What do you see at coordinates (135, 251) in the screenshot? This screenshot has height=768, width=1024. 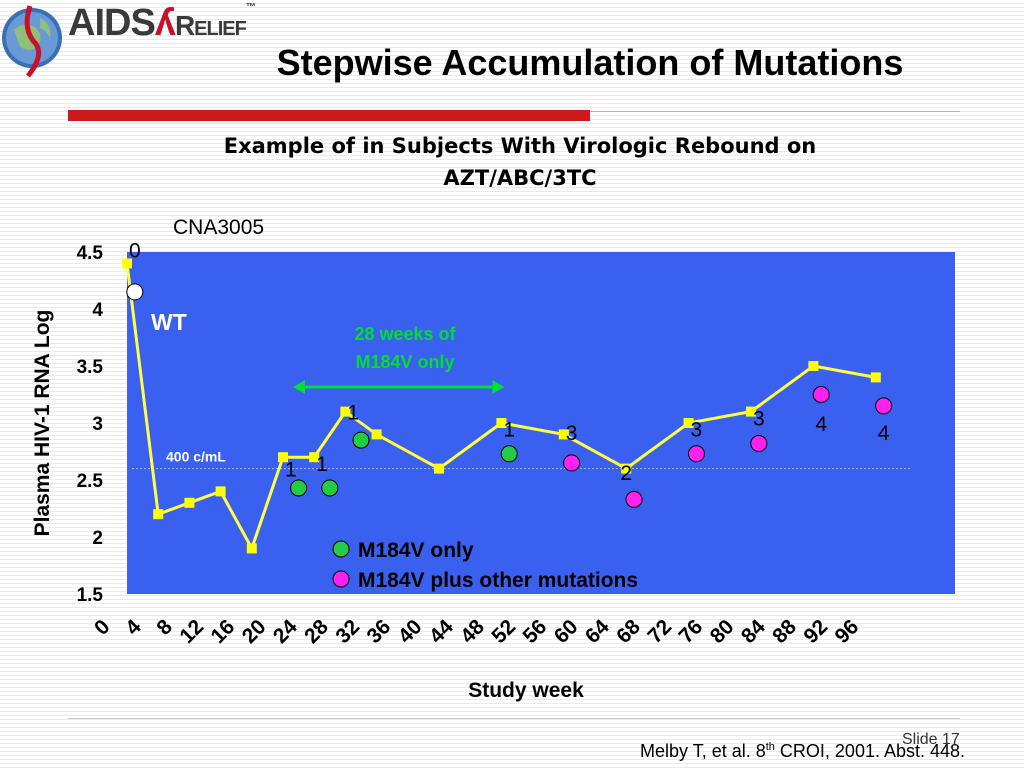 I see `mutation-count-label: 0` at bounding box center [135, 251].